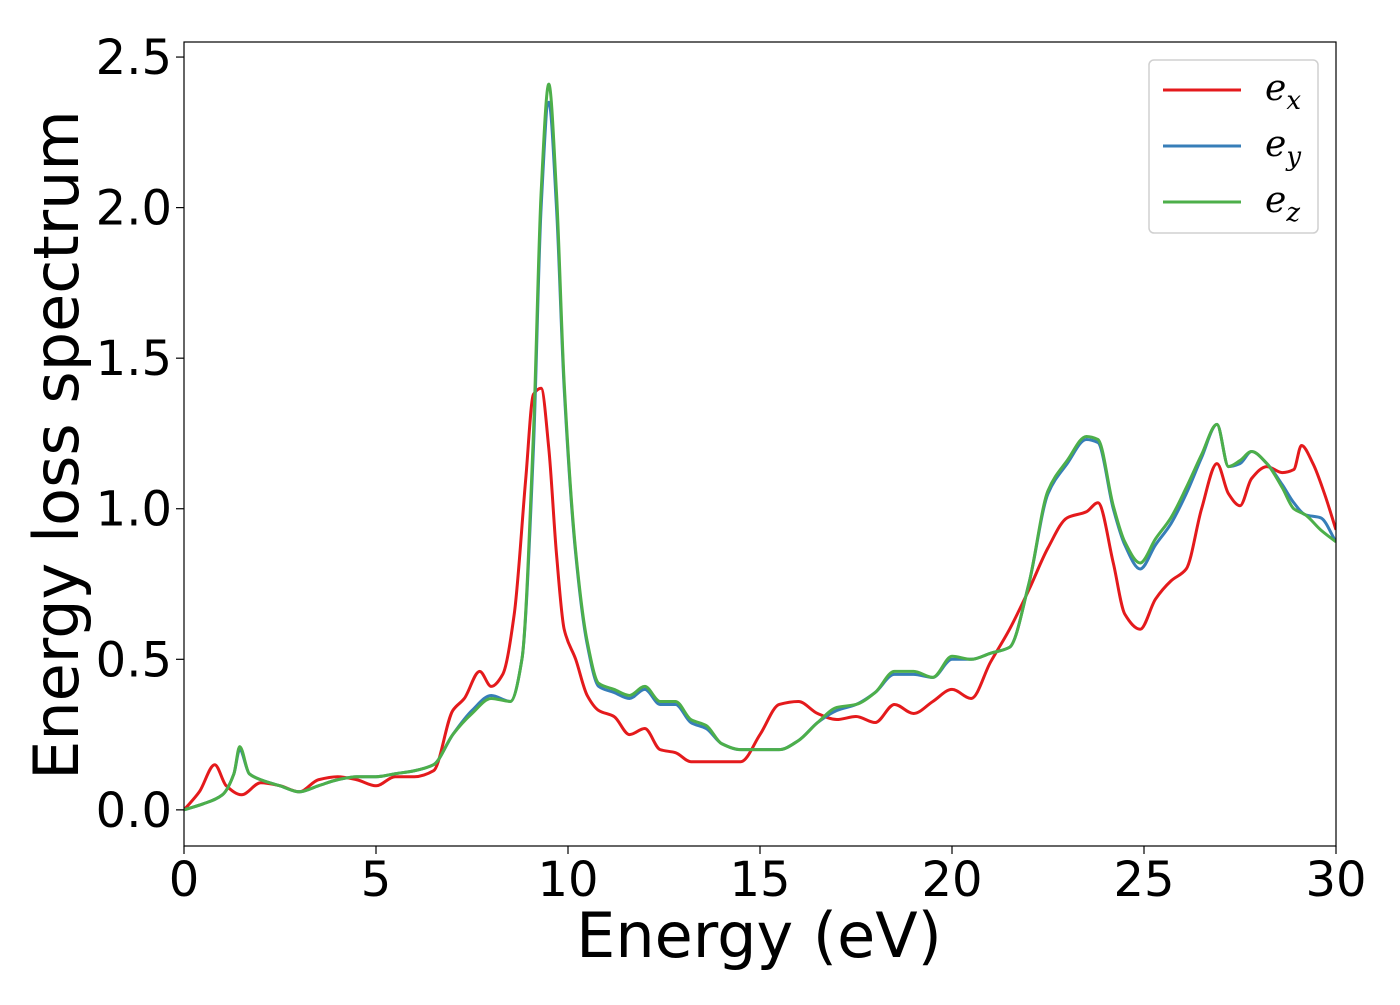 The width and height of the screenshot is (1400, 1005). I want to click on x-tick-label: 20, so click(951, 880).